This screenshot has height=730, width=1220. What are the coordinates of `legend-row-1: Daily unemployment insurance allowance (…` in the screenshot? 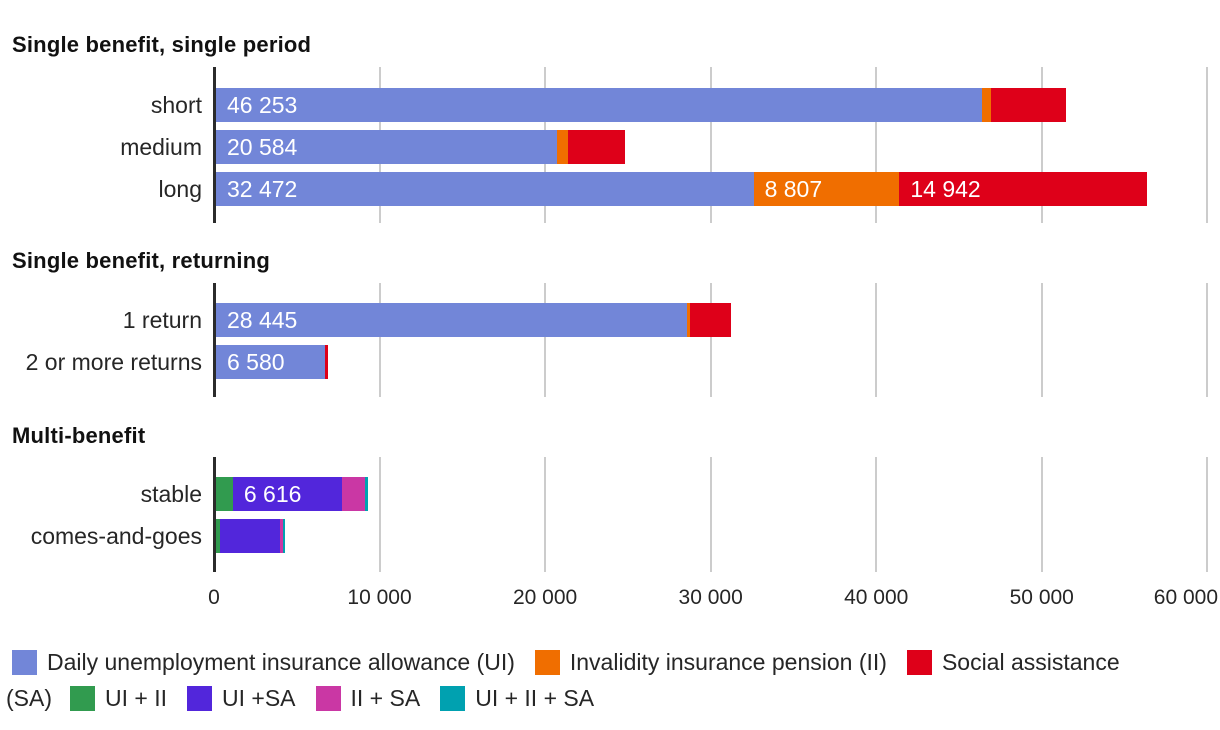 It's located at (576, 662).